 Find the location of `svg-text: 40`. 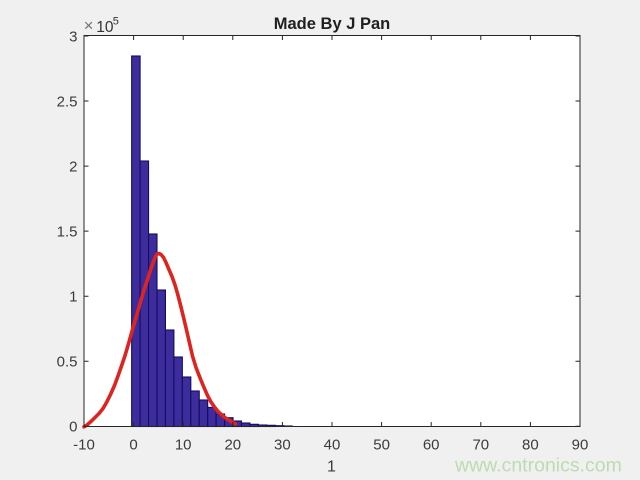

svg-text: 40 is located at coordinates (332, 445).